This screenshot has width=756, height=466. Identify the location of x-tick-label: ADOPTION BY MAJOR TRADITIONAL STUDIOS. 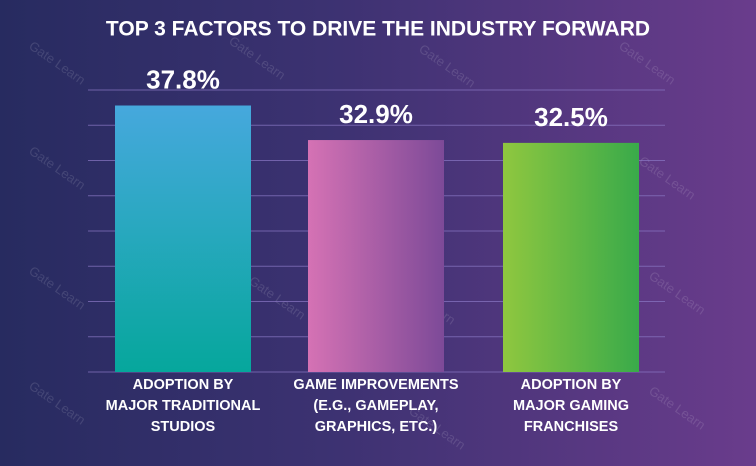
(183, 406).